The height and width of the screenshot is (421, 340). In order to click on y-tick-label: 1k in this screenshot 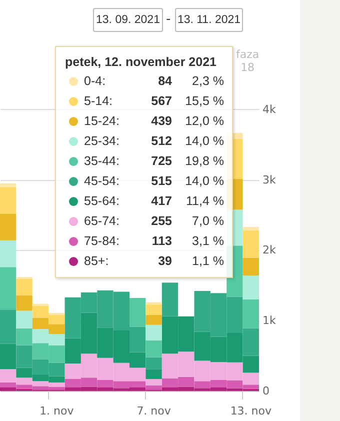, I will do `click(269, 321)`.